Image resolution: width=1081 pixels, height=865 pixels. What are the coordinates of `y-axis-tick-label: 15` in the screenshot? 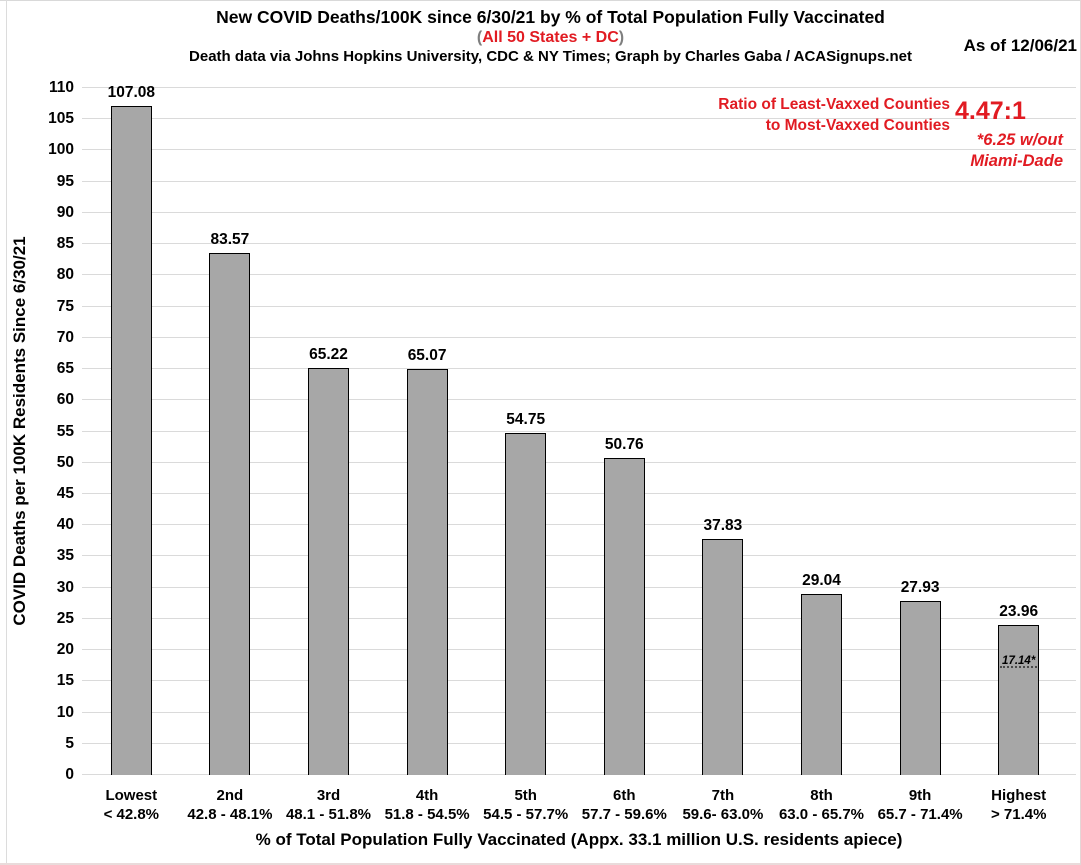 It's located at (65, 681).